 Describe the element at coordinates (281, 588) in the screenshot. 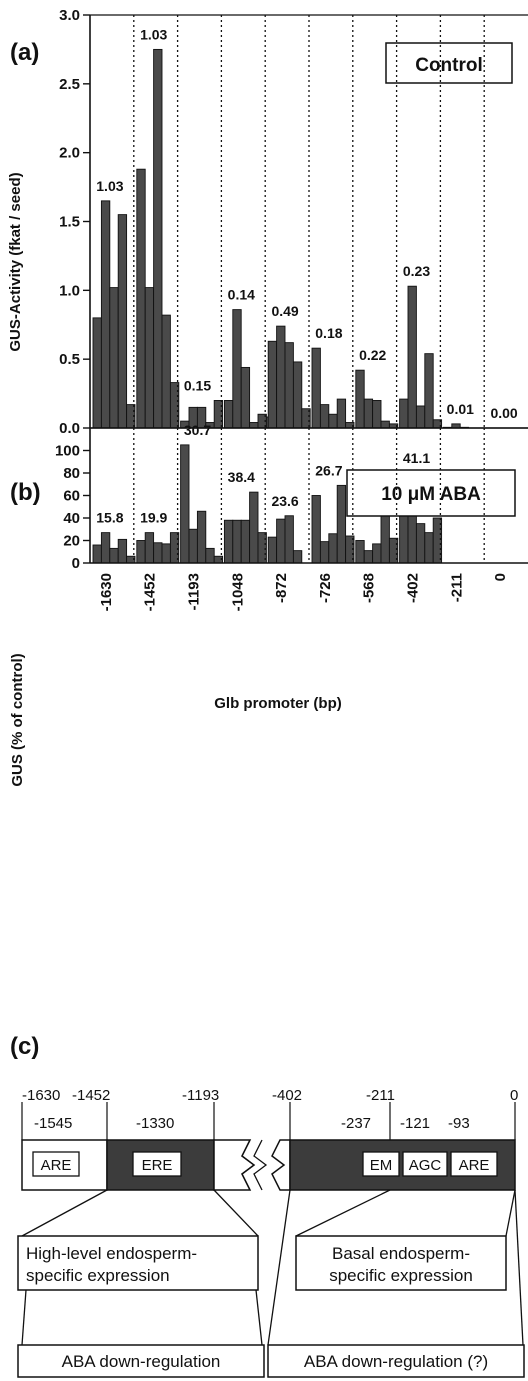

I see `x-category-label: -872` at that location.